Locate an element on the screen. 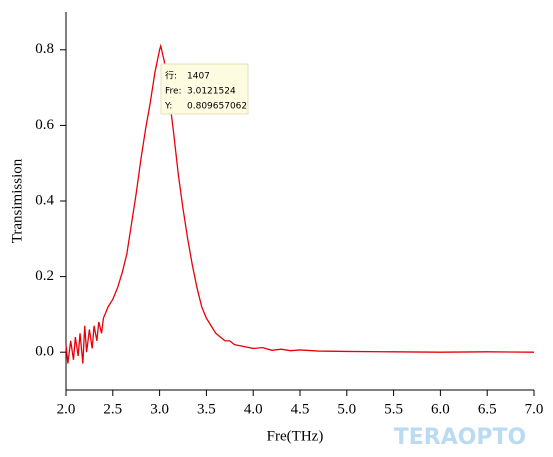 This screenshot has width=553, height=457. x-tick-label: 3.5 is located at coordinates (206, 409).